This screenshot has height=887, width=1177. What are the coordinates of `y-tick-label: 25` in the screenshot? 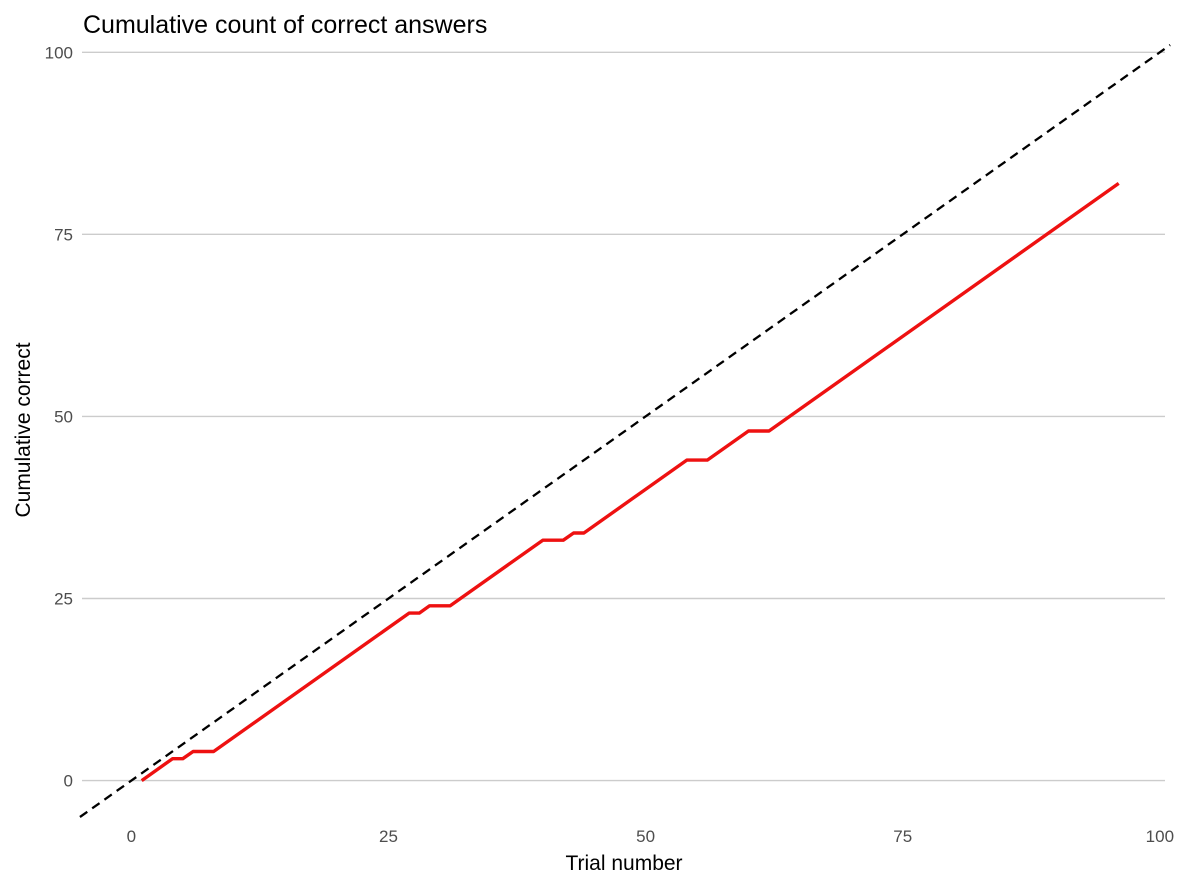 It's located at (63, 599).